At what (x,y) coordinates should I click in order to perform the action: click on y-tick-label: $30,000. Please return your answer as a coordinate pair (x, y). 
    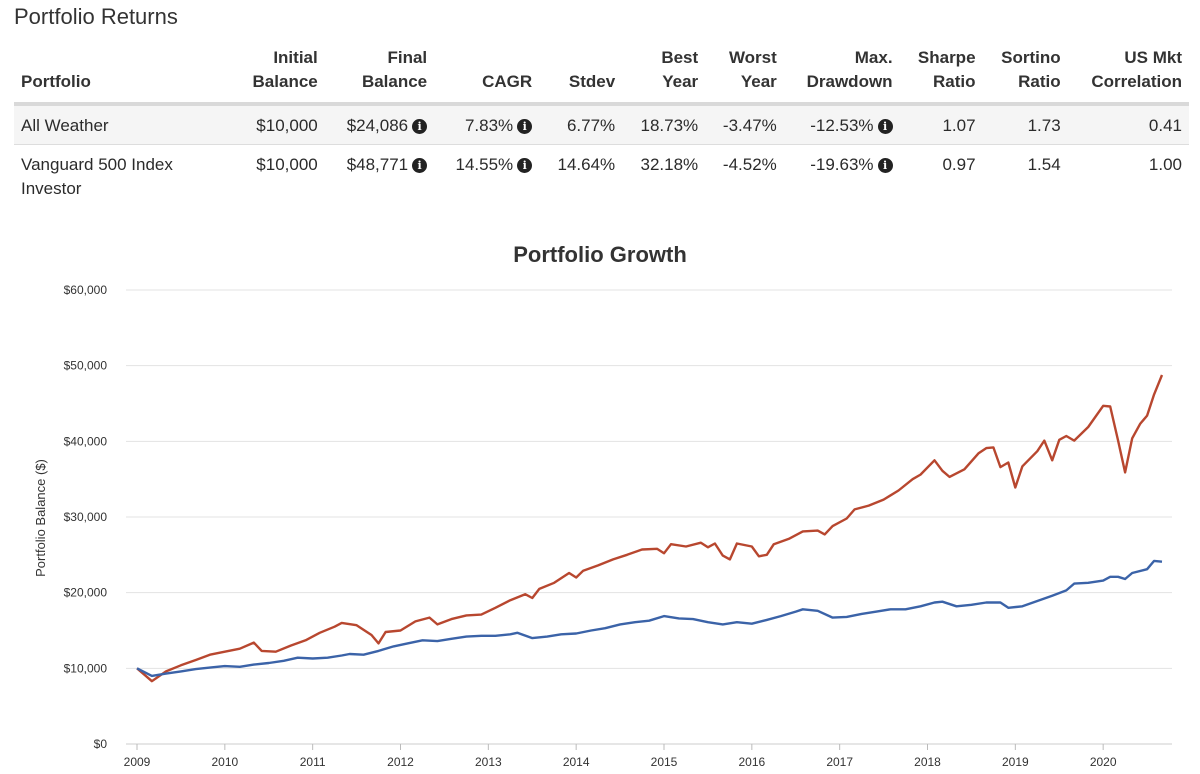
    Looking at the image, I should click on (86, 517).